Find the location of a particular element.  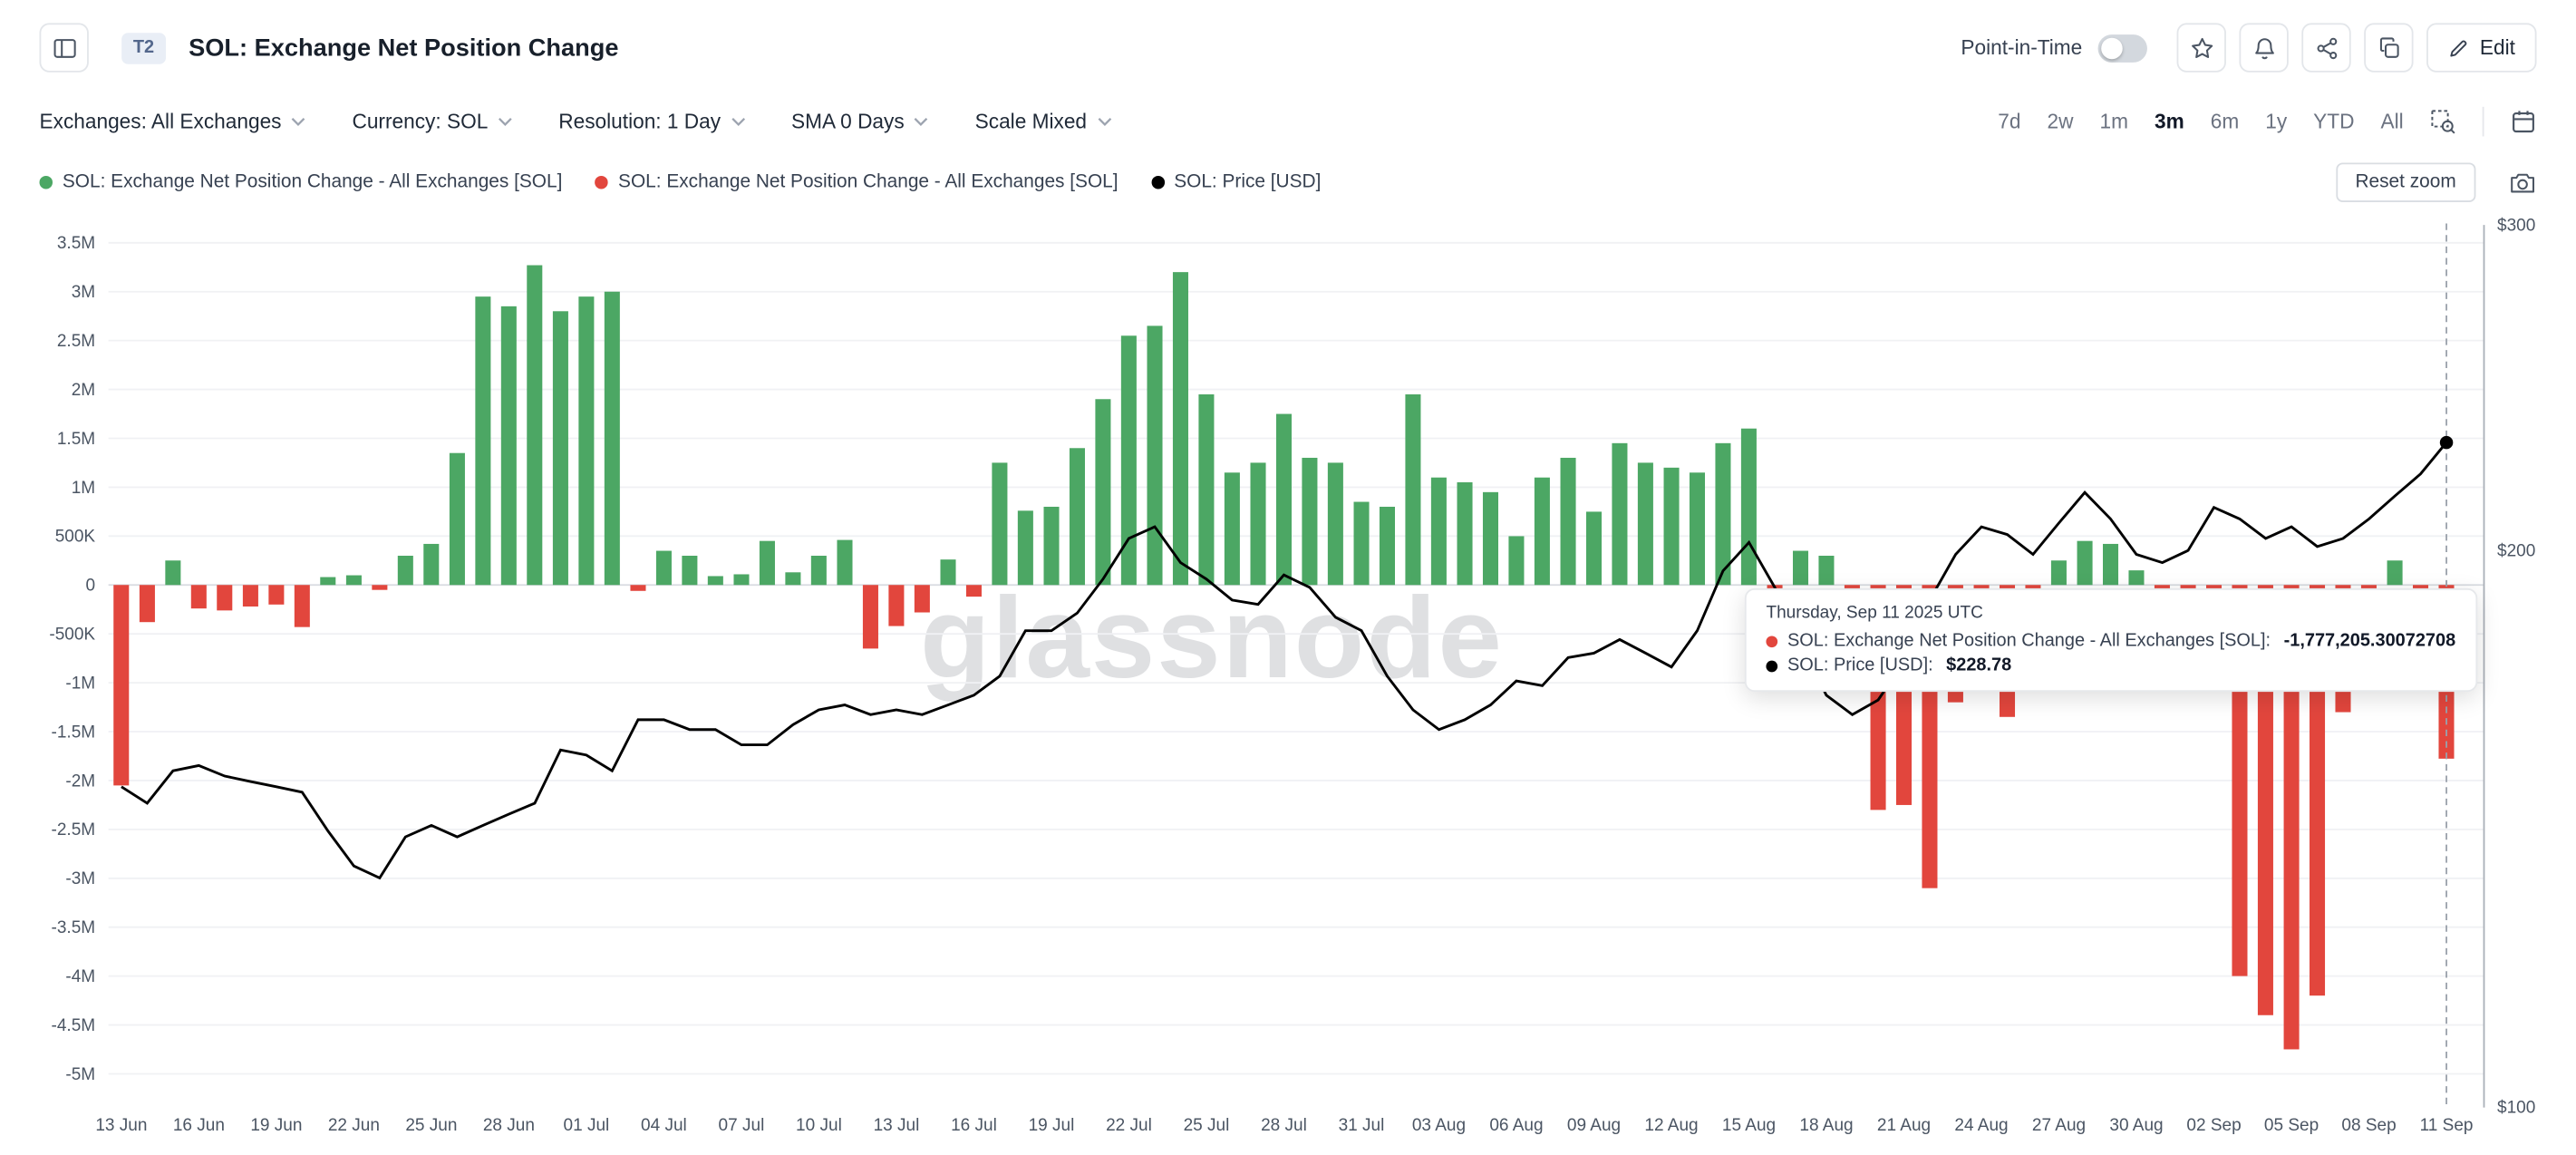

tooltip-value: $228.78 is located at coordinates (1979, 665).